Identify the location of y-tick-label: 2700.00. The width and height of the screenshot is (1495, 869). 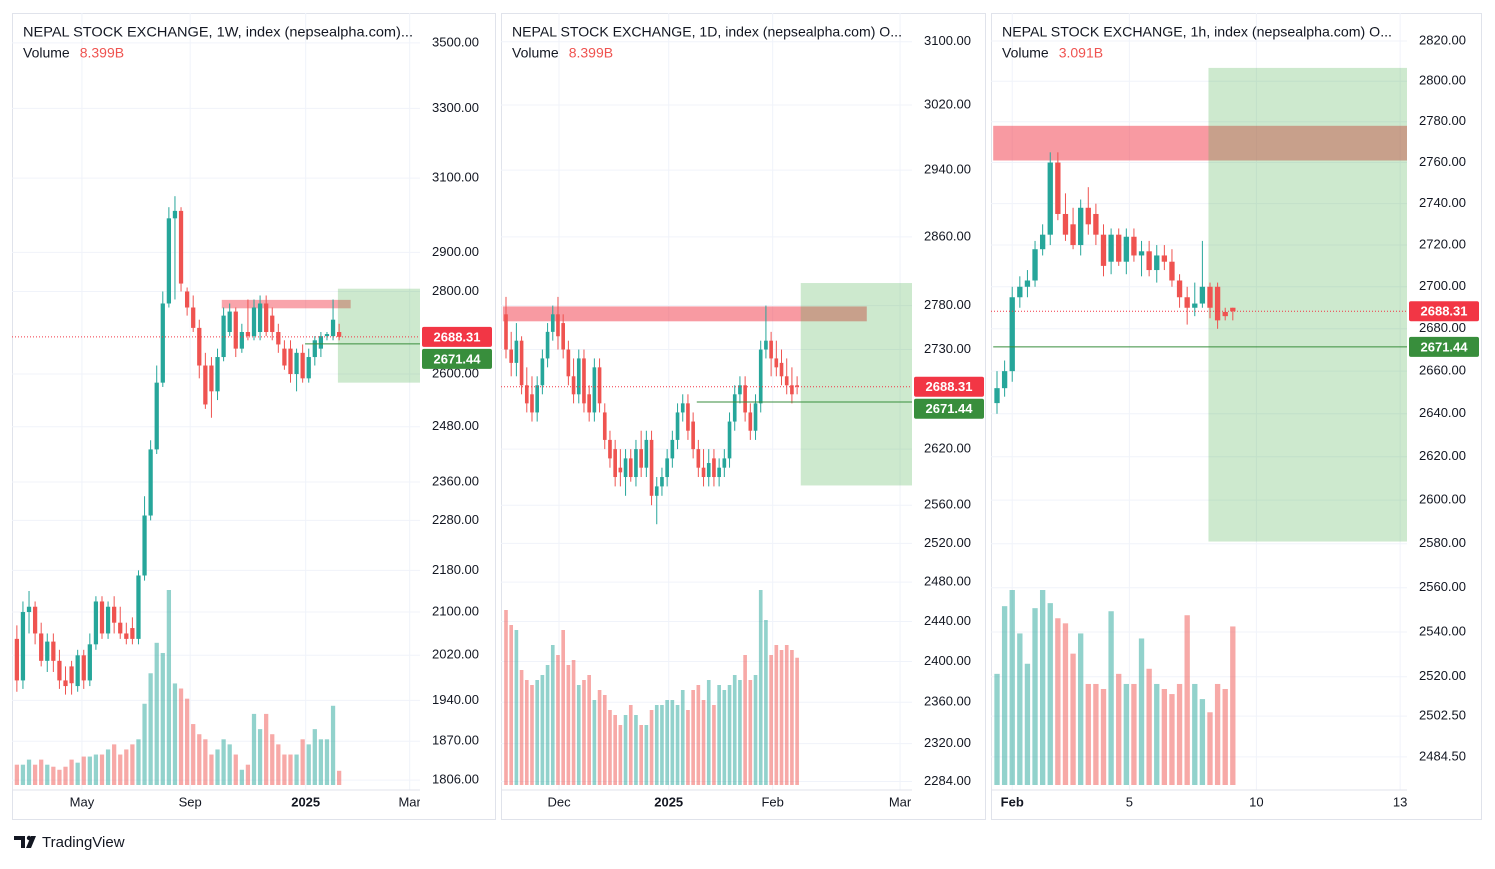
(1442, 285).